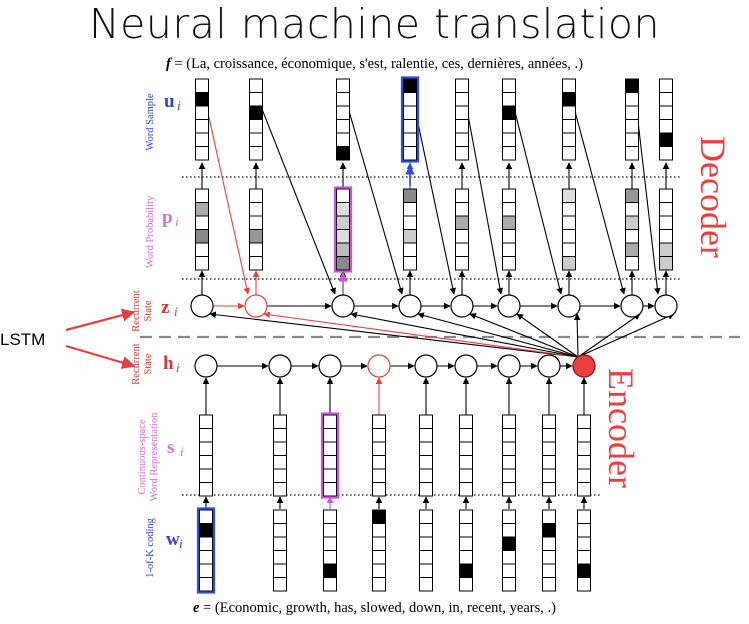 This screenshot has height=624, width=749. What do you see at coordinates (343, 229) in the screenshot?
I see `vector-highlight` at bounding box center [343, 229].